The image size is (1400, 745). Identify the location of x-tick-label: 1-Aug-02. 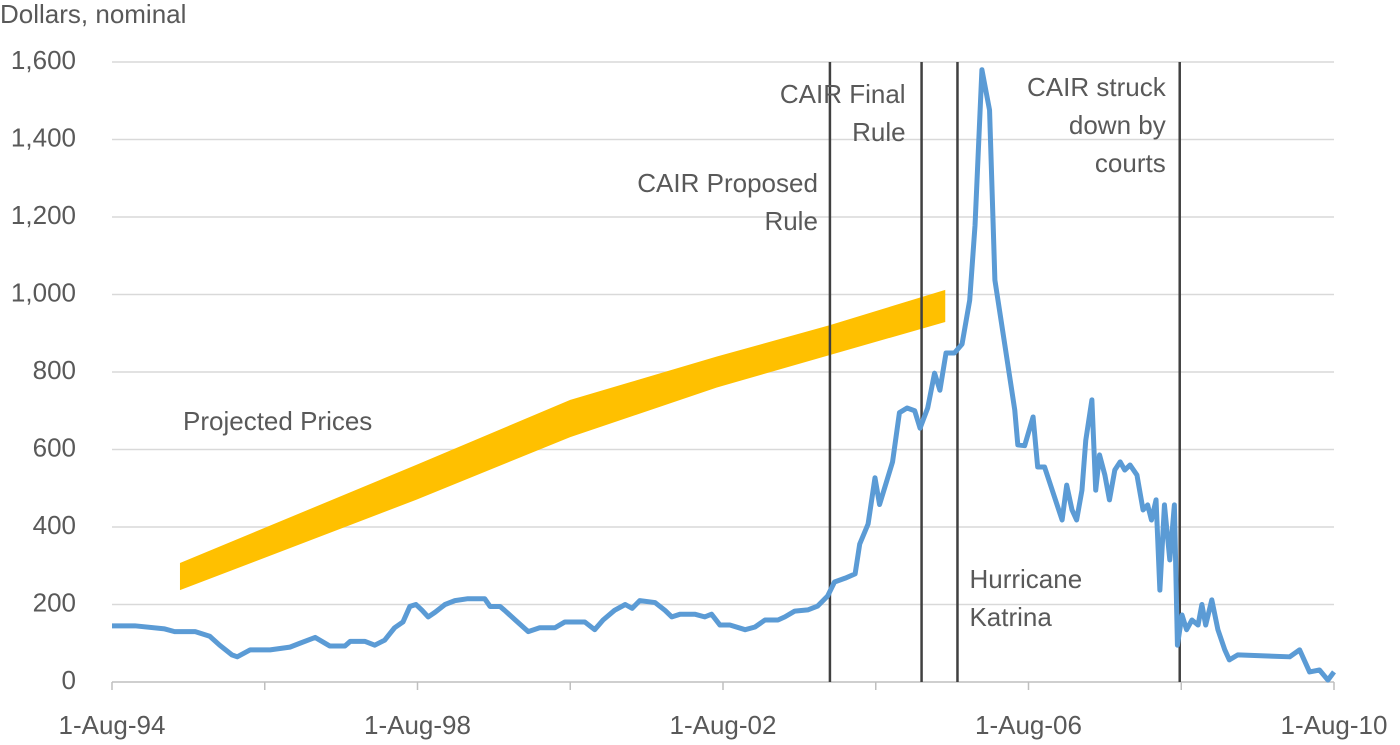
(723, 725).